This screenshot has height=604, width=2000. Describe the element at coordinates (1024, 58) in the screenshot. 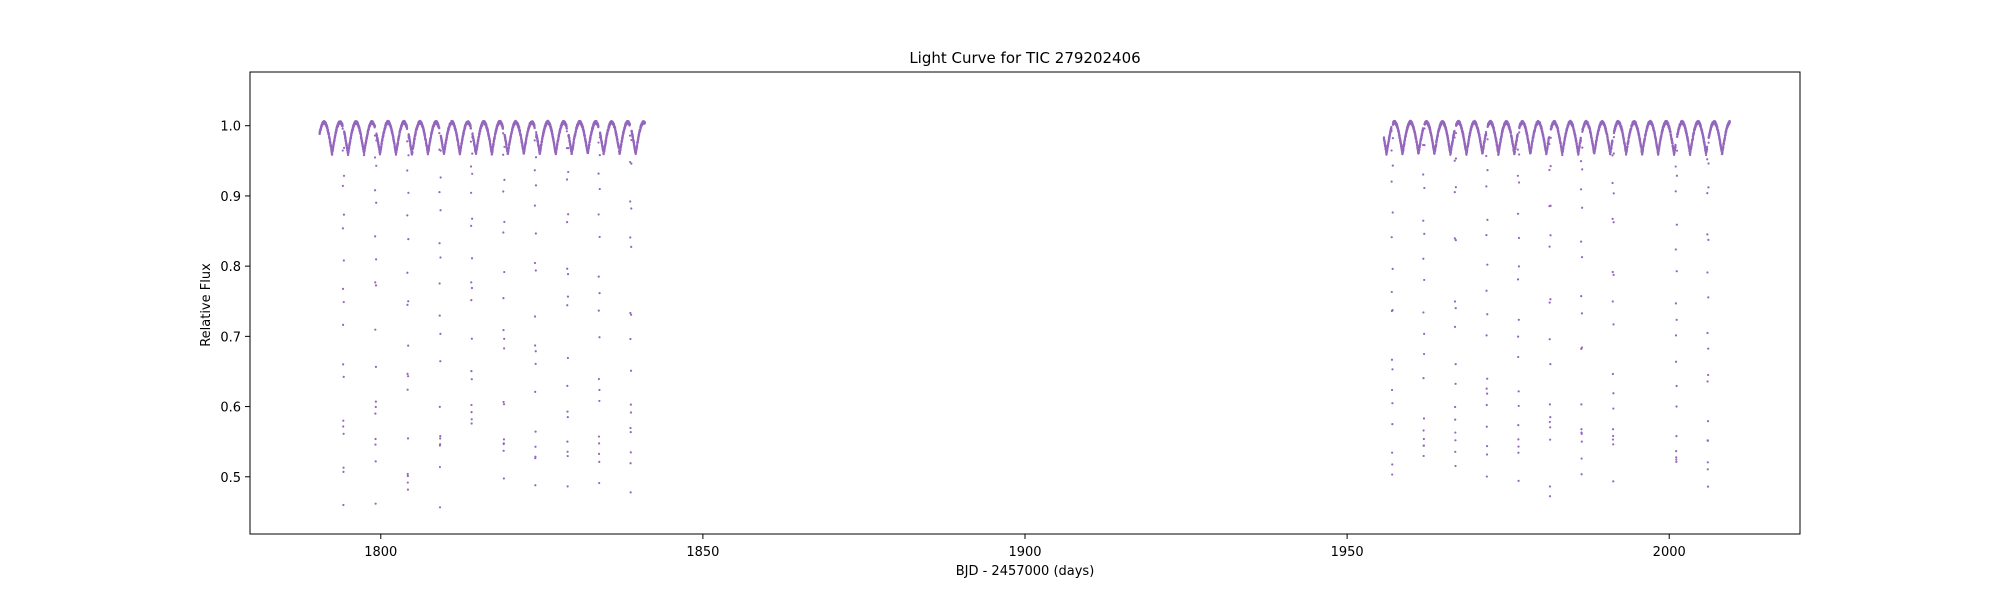

I see `chart-title: Light Curve for TIC 279202406` at that location.